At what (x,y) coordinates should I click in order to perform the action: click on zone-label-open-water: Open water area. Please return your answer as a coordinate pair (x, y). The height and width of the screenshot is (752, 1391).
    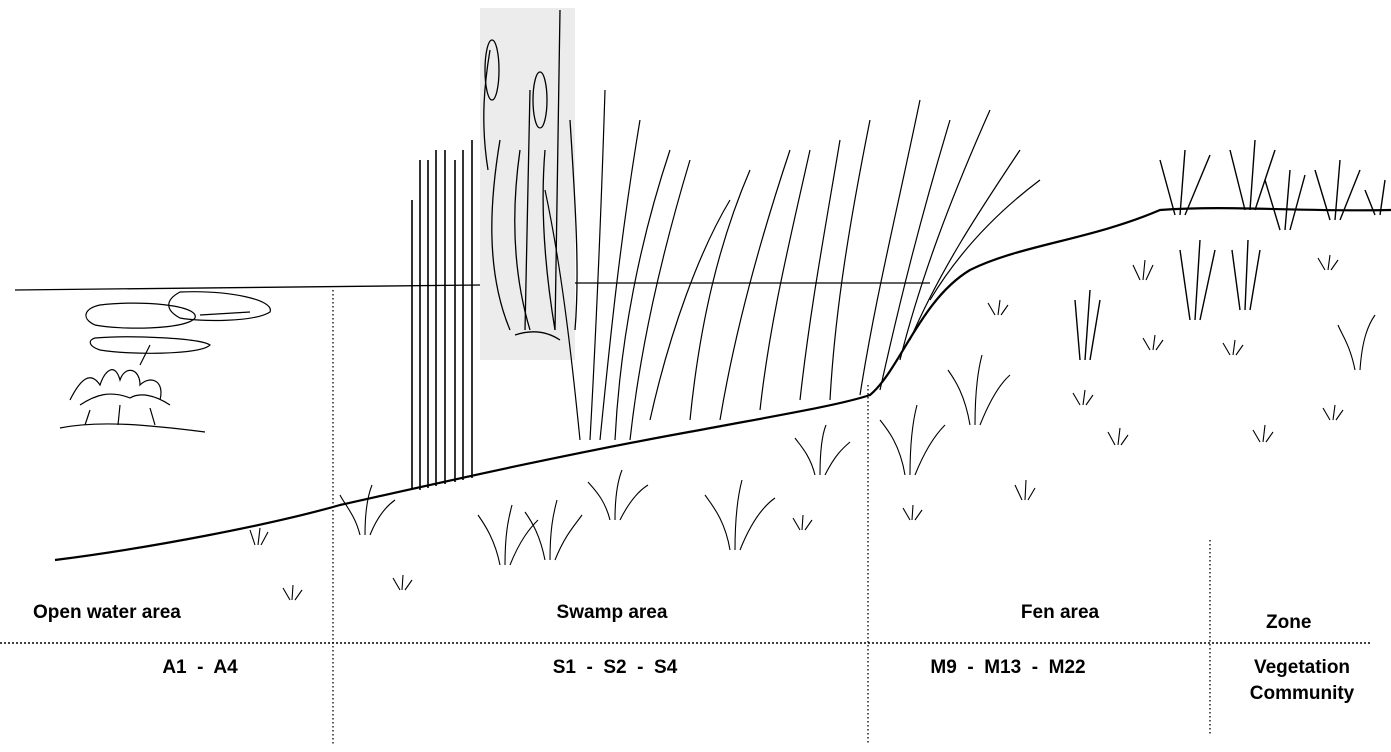
    Looking at the image, I should click on (107, 612).